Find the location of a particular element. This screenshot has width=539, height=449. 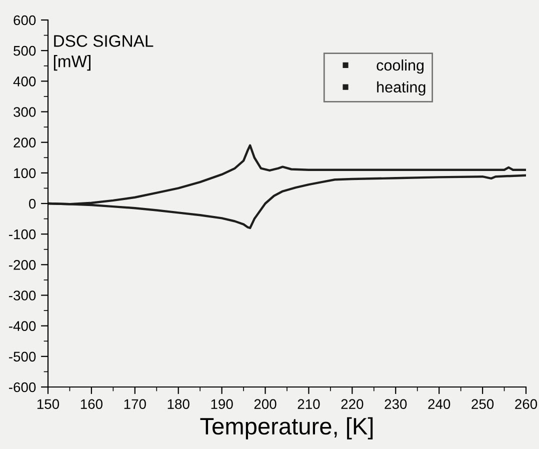

x-tick-label: 240 is located at coordinates (439, 404).